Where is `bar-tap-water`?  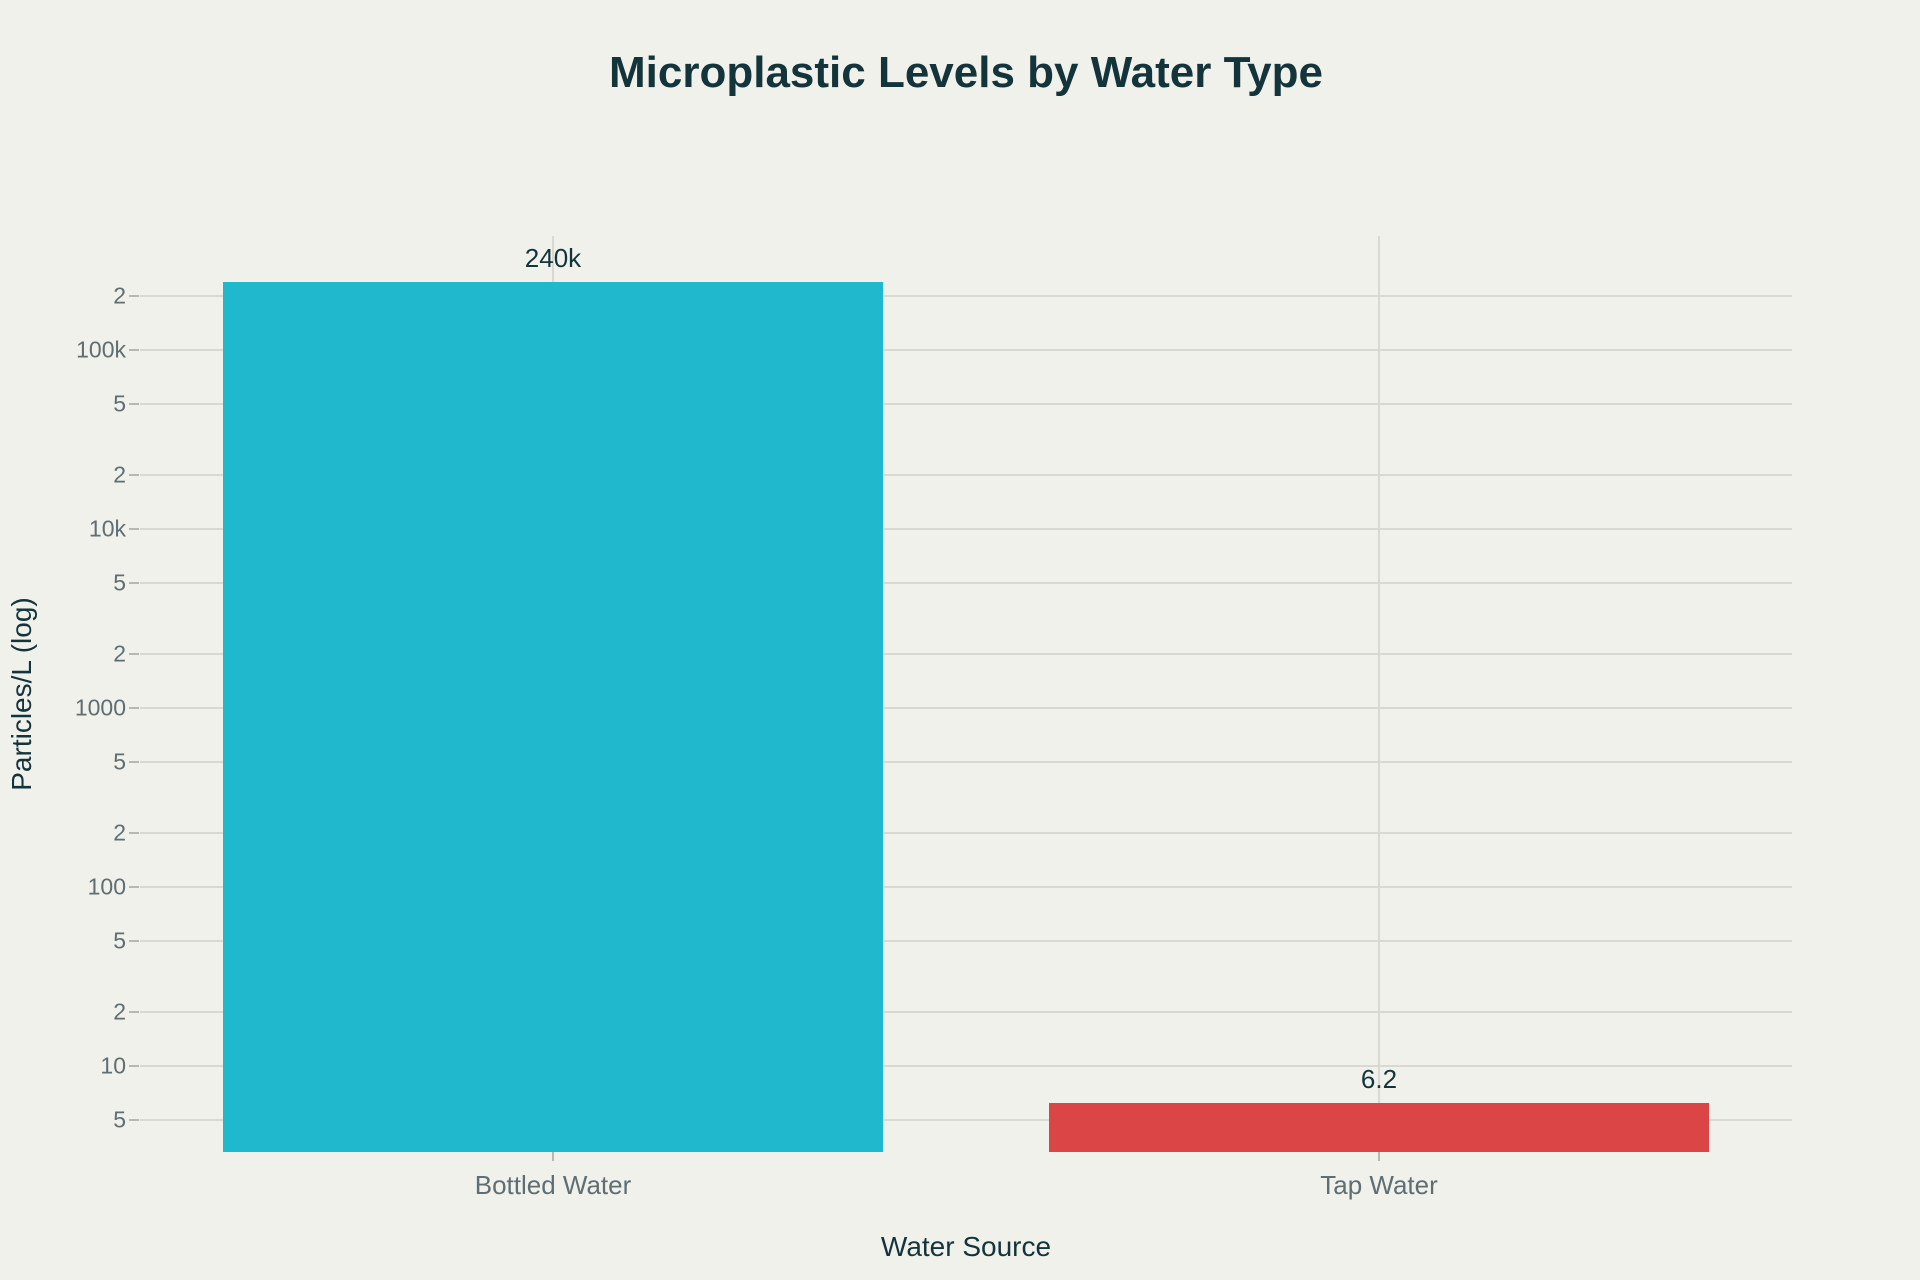 bar-tap-water is located at coordinates (1379, 1127).